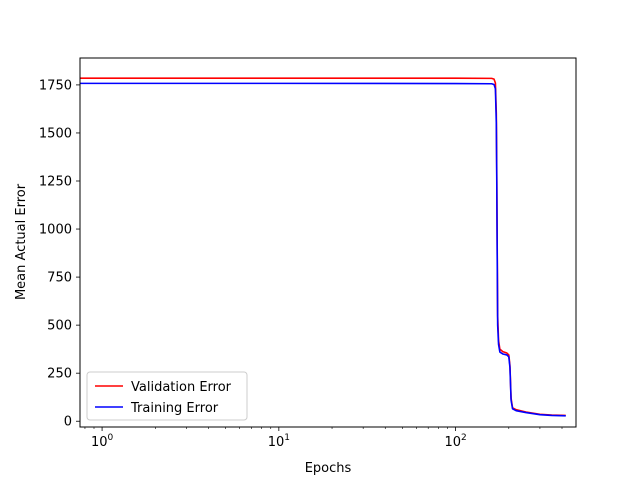  I want to click on x-tick-label: 10⁰, so click(102, 441).